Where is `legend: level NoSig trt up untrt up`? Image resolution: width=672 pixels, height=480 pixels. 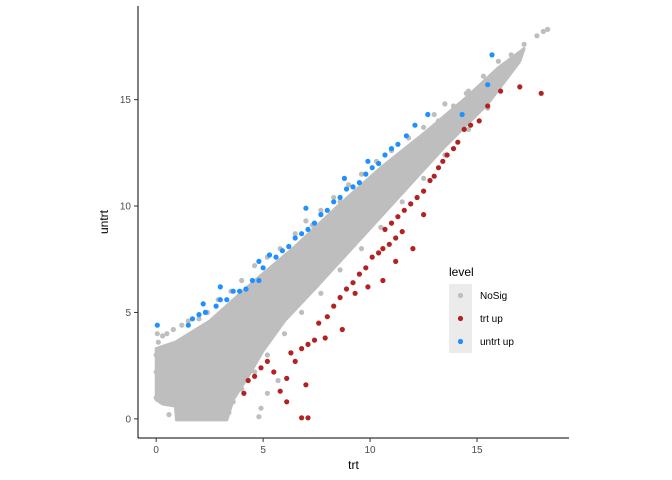
legend: level NoSig trt up untrt up is located at coordinates (481, 309).